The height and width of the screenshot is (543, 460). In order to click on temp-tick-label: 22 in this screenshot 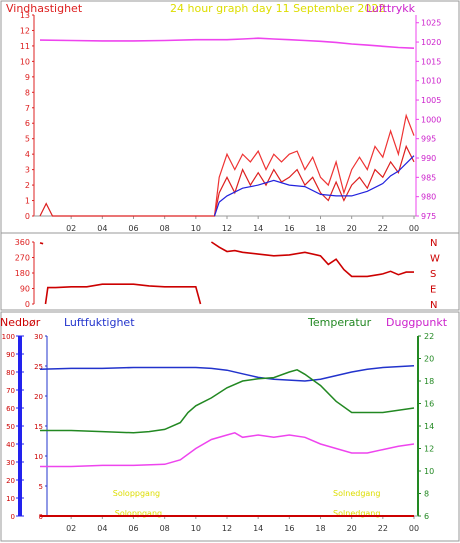, I will do `click(429, 336)`.